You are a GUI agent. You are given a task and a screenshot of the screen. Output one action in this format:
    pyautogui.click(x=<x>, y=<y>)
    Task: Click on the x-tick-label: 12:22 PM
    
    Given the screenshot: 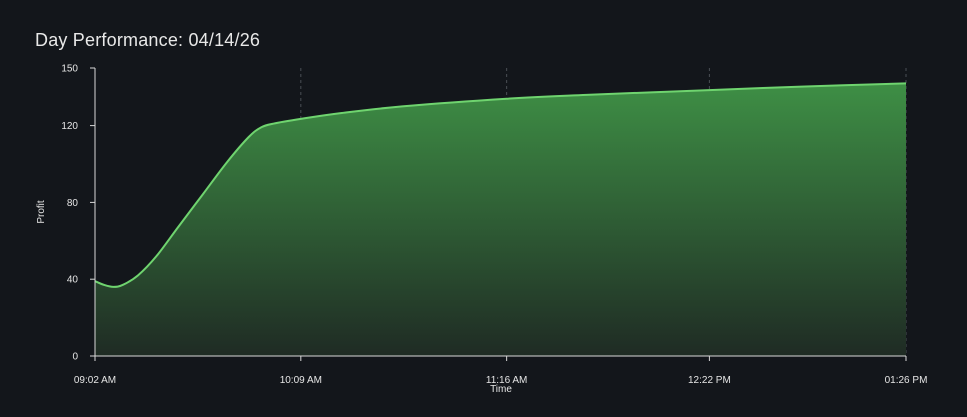 What is the action you would take?
    pyautogui.click(x=709, y=380)
    